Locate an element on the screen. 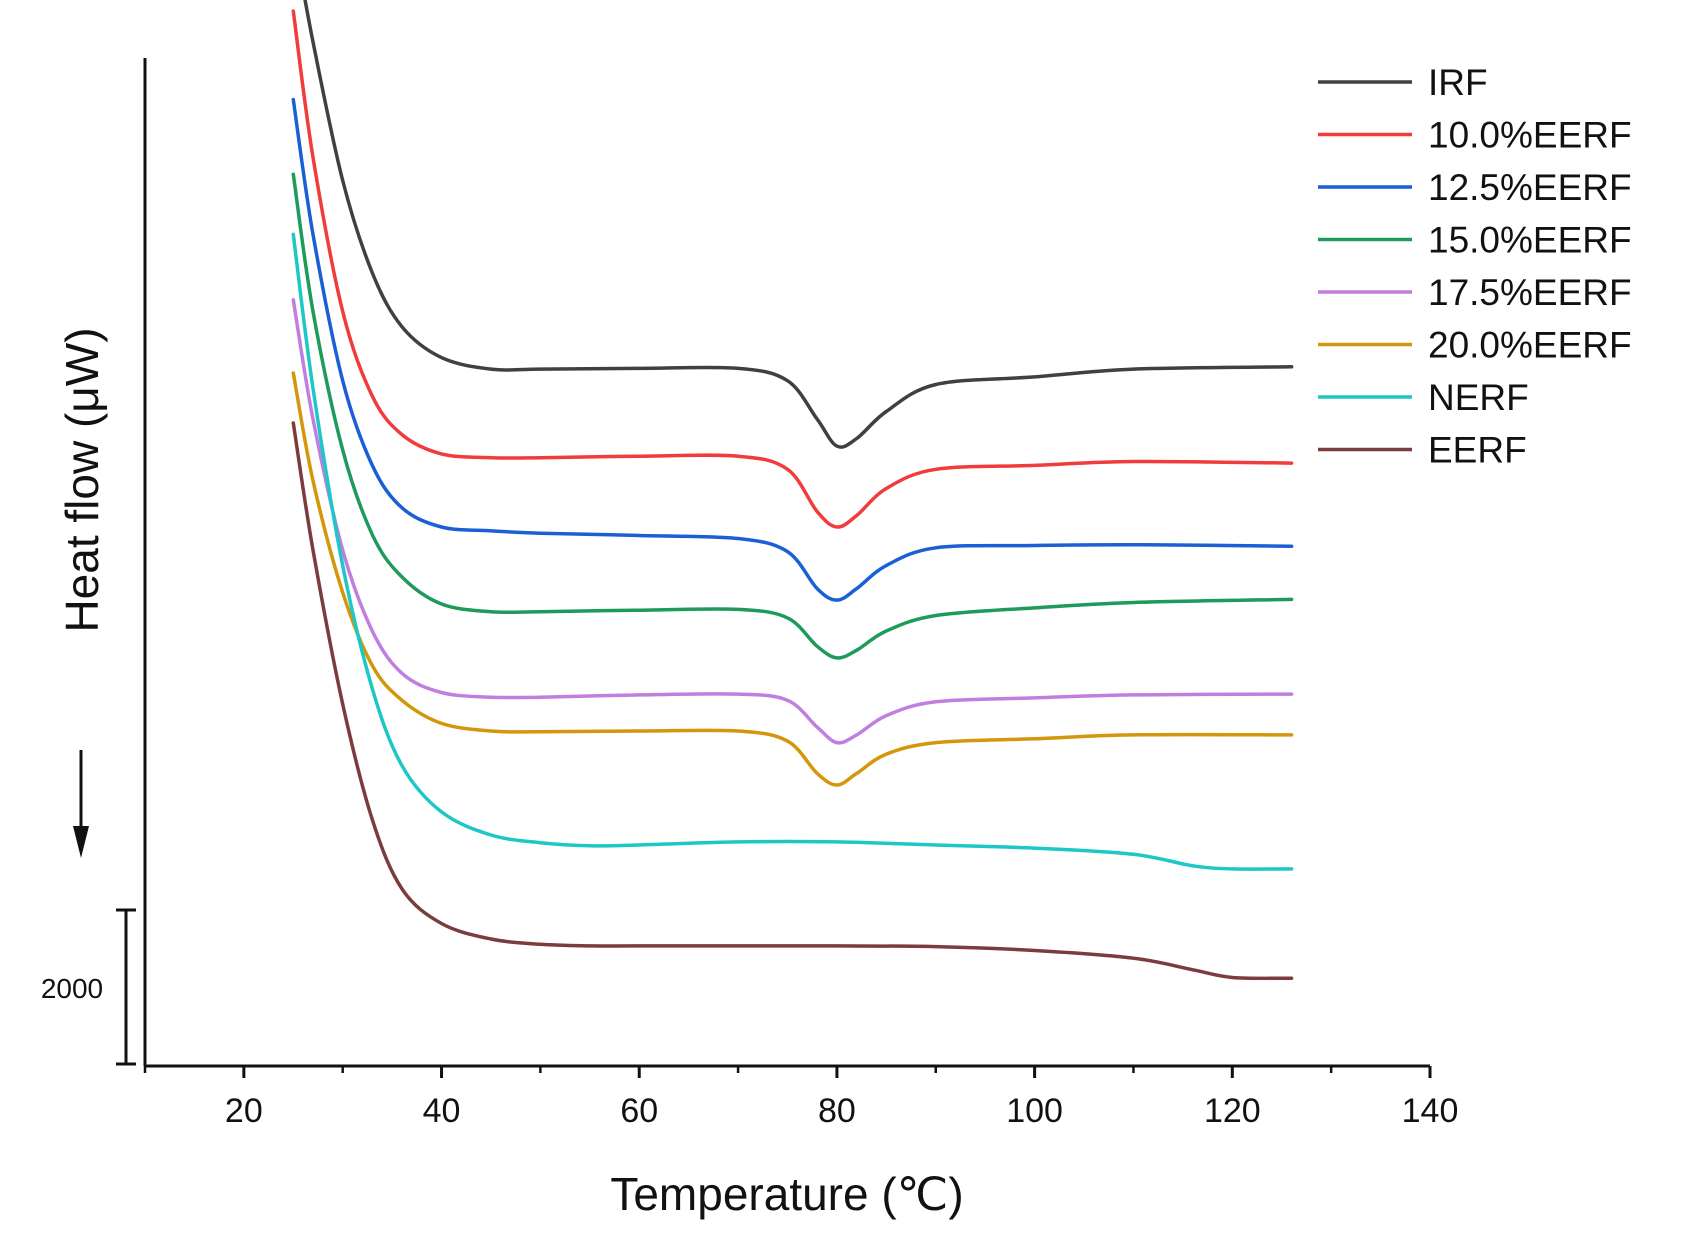 Image resolution: width=1700 pixels, height=1247 pixels. legend-label-12-5-eerf: 12.5%EERF is located at coordinates (1530, 187).